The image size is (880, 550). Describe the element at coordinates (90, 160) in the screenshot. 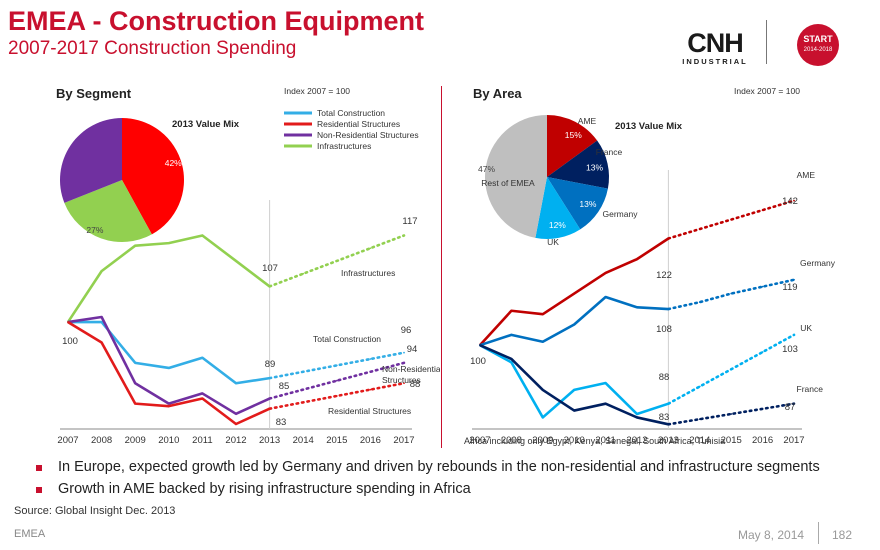

I see `pie-slice-non-residential-structures` at that location.